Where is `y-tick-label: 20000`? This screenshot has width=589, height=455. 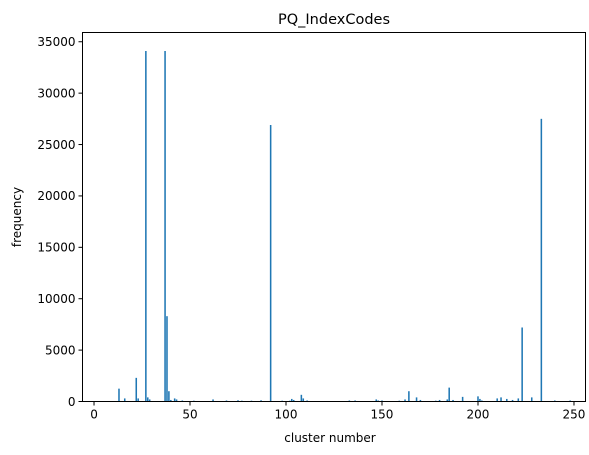
y-tick-label: 20000 is located at coordinates (56, 196).